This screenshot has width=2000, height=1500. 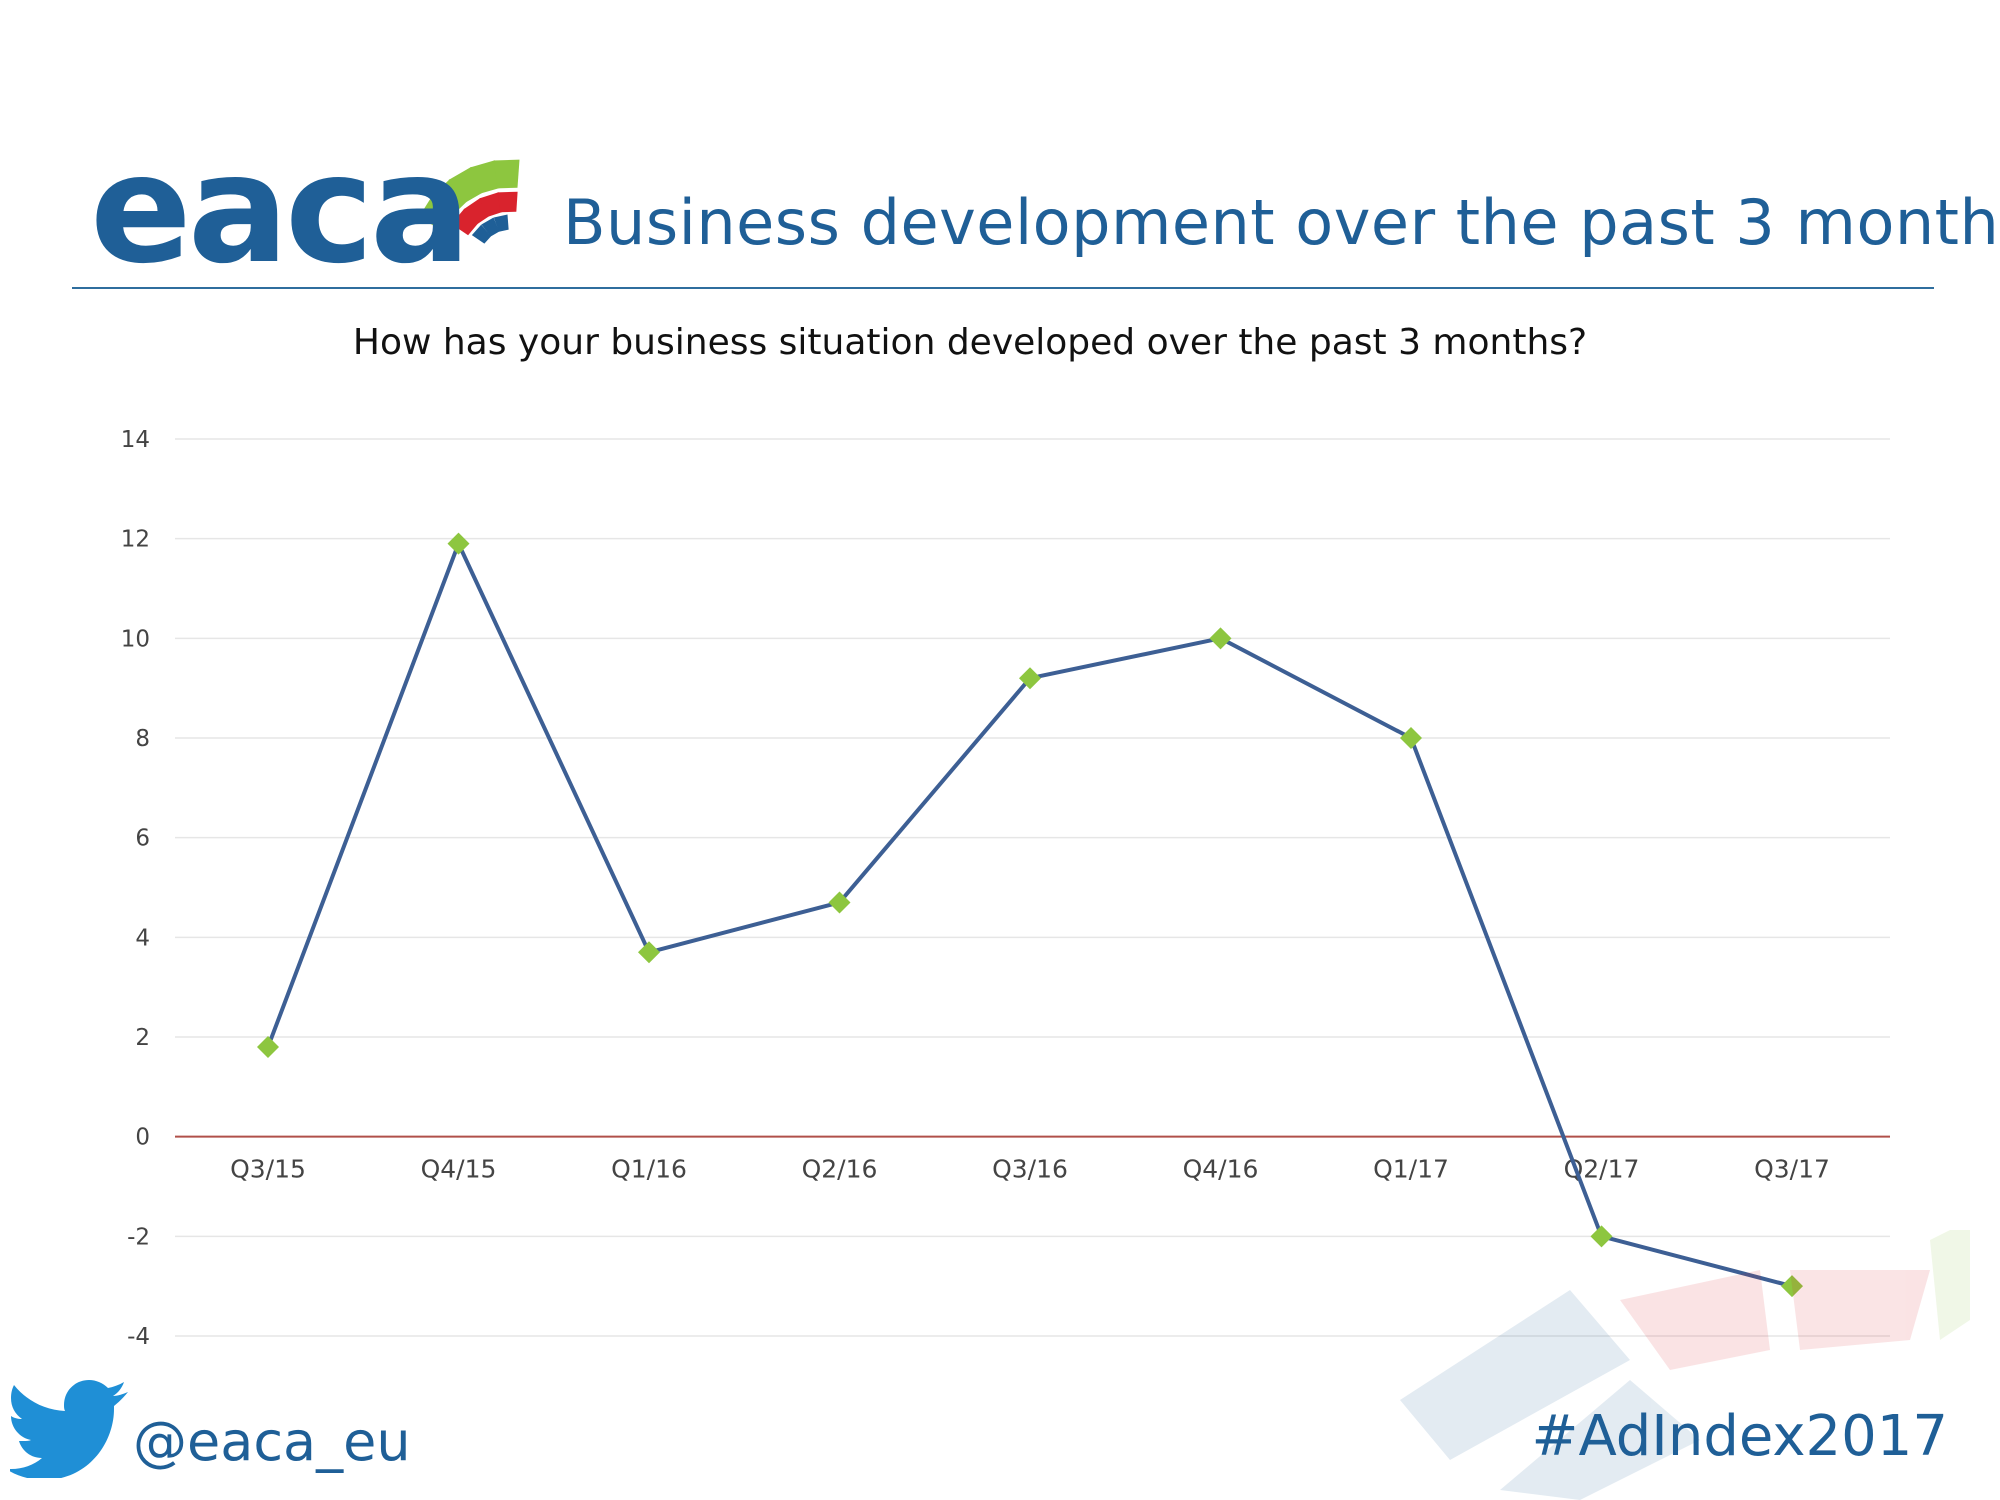 I want to click on y-tick-label: 0, so click(x=142, y=1138).